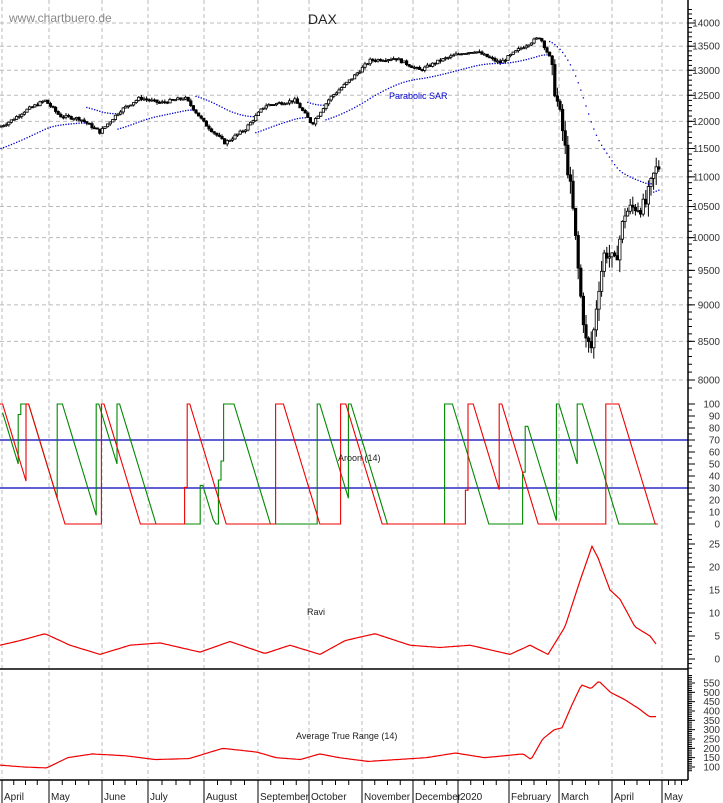 The height and width of the screenshot is (803, 723). I want to click on y-tick-label: 0, so click(717, 660).